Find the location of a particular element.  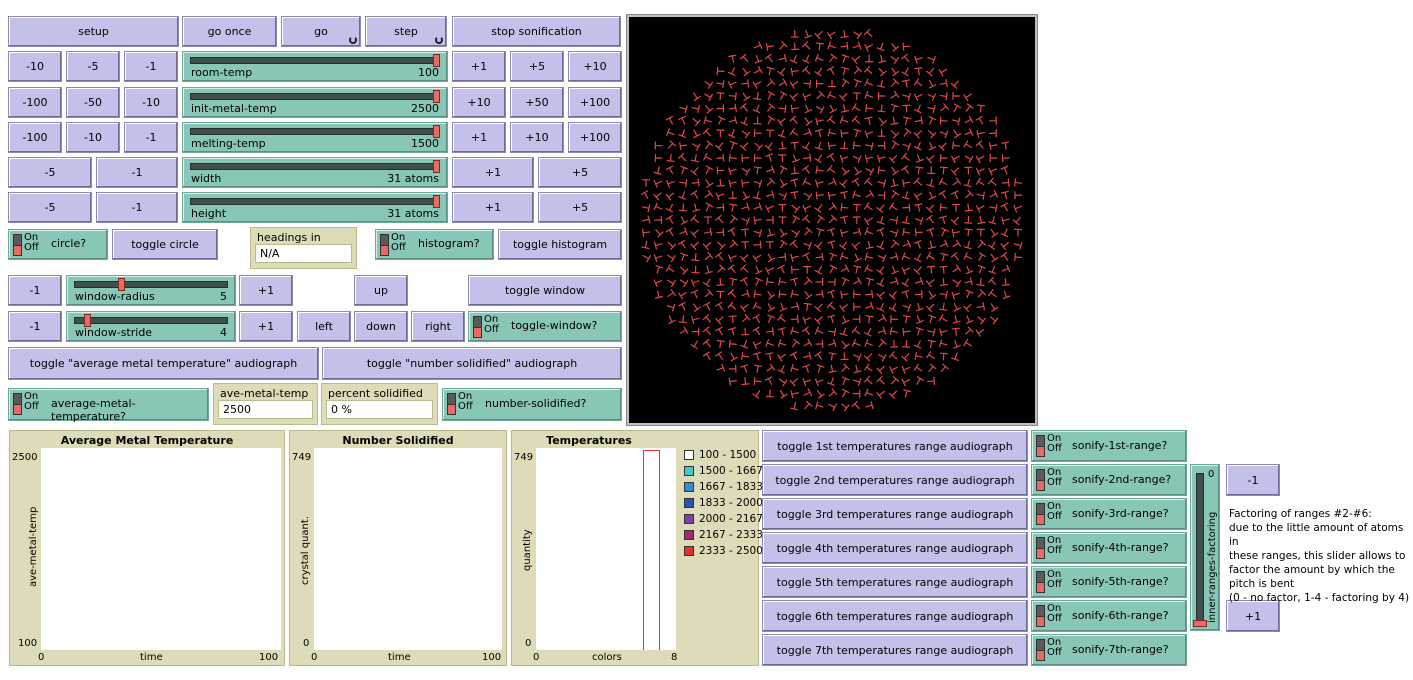

toggle-number-audiograph-button: toggle "number solidified" audiograph is located at coordinates (472, 363).